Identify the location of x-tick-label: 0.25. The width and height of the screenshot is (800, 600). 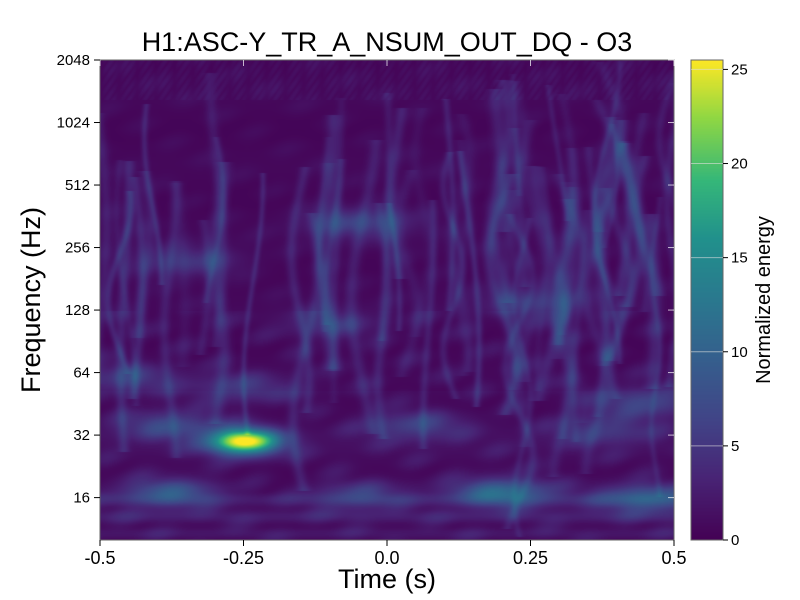
(530, 558).